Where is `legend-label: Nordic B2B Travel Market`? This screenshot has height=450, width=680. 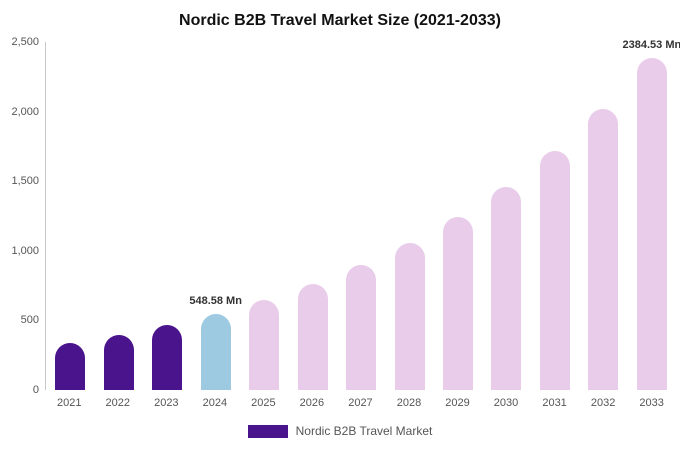 legend-label: Nordic B2B Travel Market is located at coordinates (364, 431).